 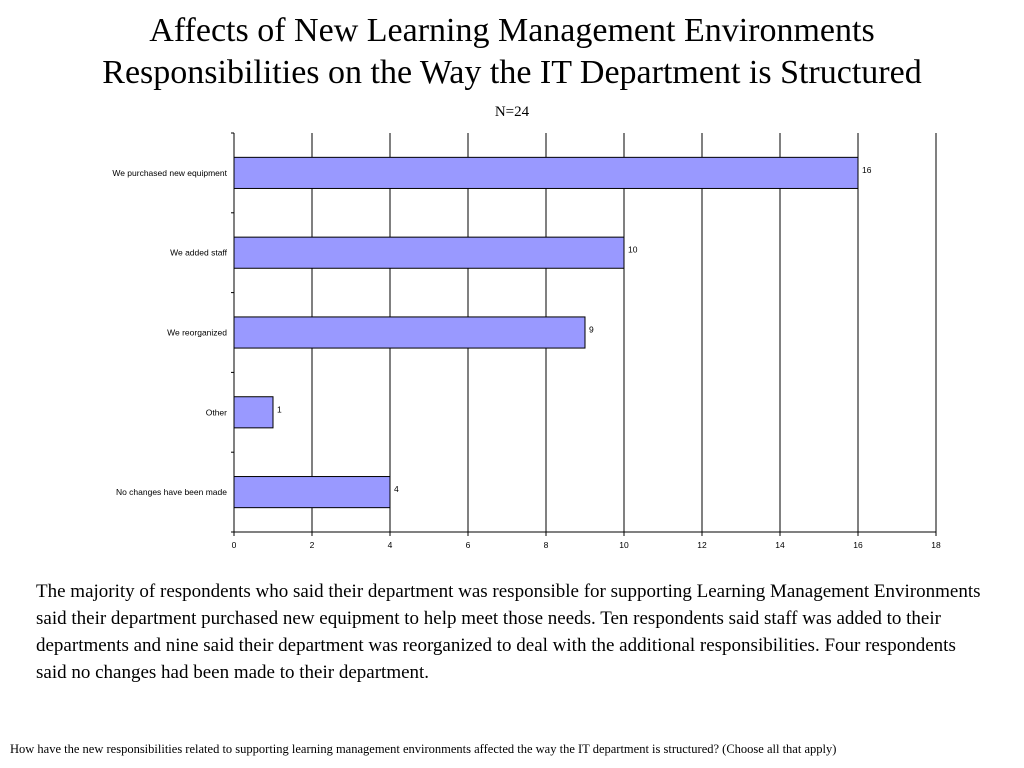 What do you see at coordinates (468, 545) in the screenshot?
I see `x-tick-label: 6` at bounding box center [468, 545].